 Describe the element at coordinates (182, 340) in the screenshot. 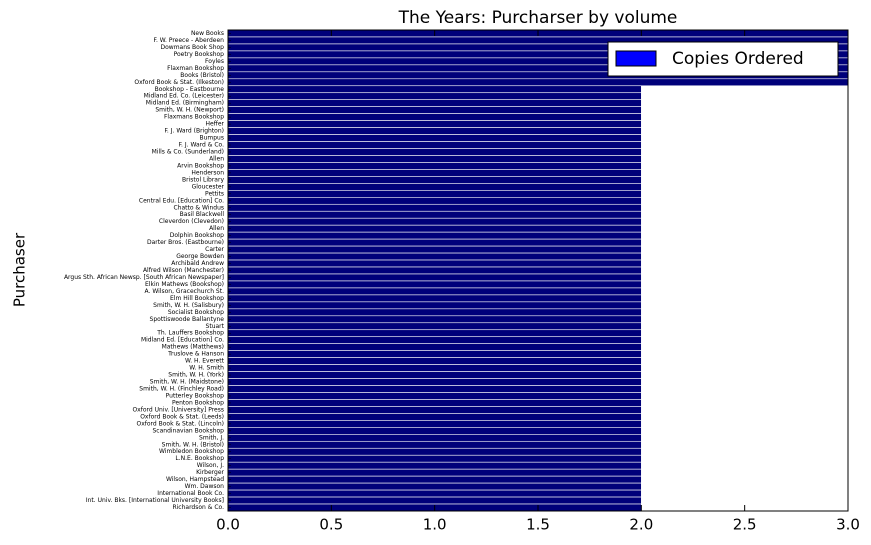

I see `y-tick-label: Midland Ed. [Education] Co.` at that location.